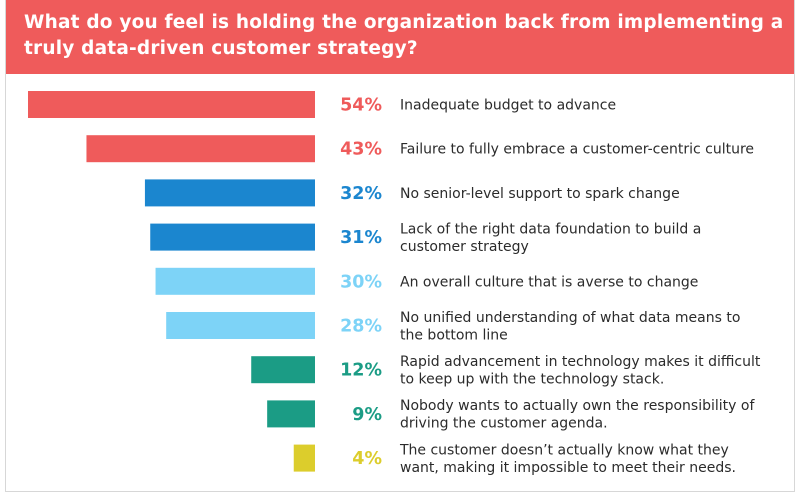 The image size is (800, 495). I want to click on data-label: 32%, so click(361, 194).